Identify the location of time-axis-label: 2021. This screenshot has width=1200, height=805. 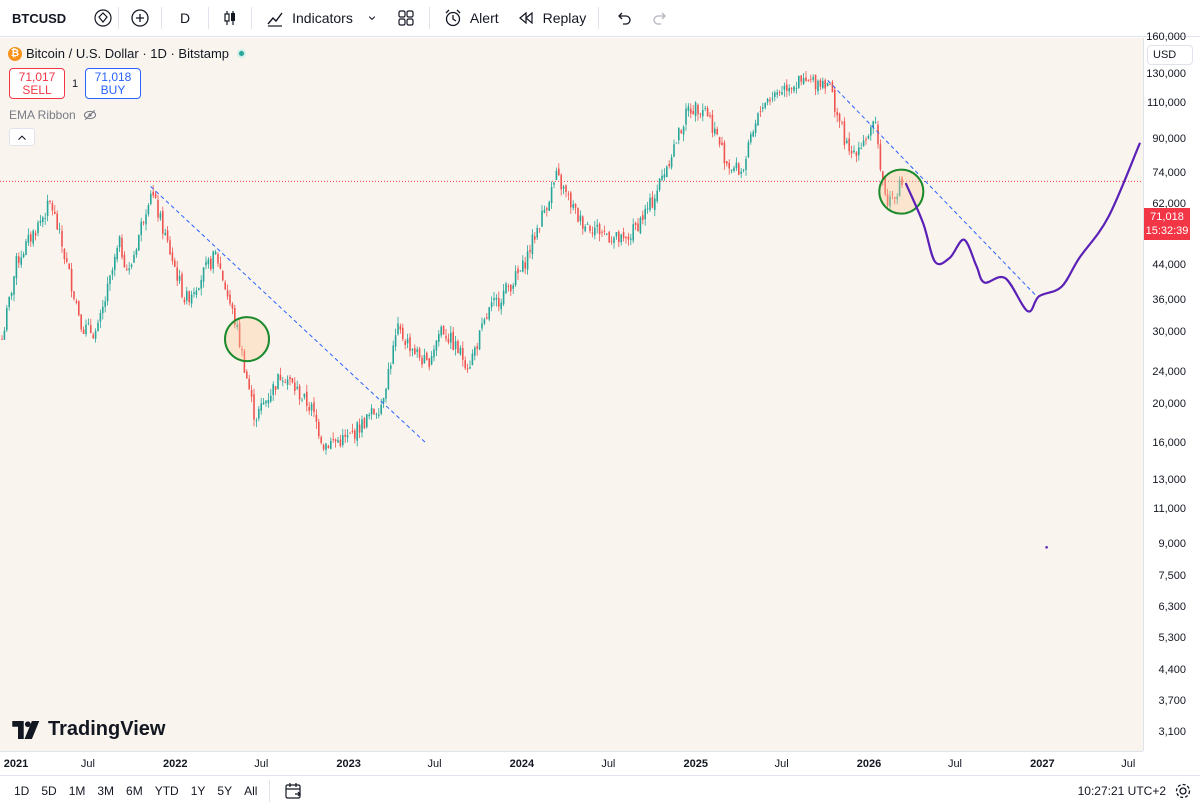
(16, 764).